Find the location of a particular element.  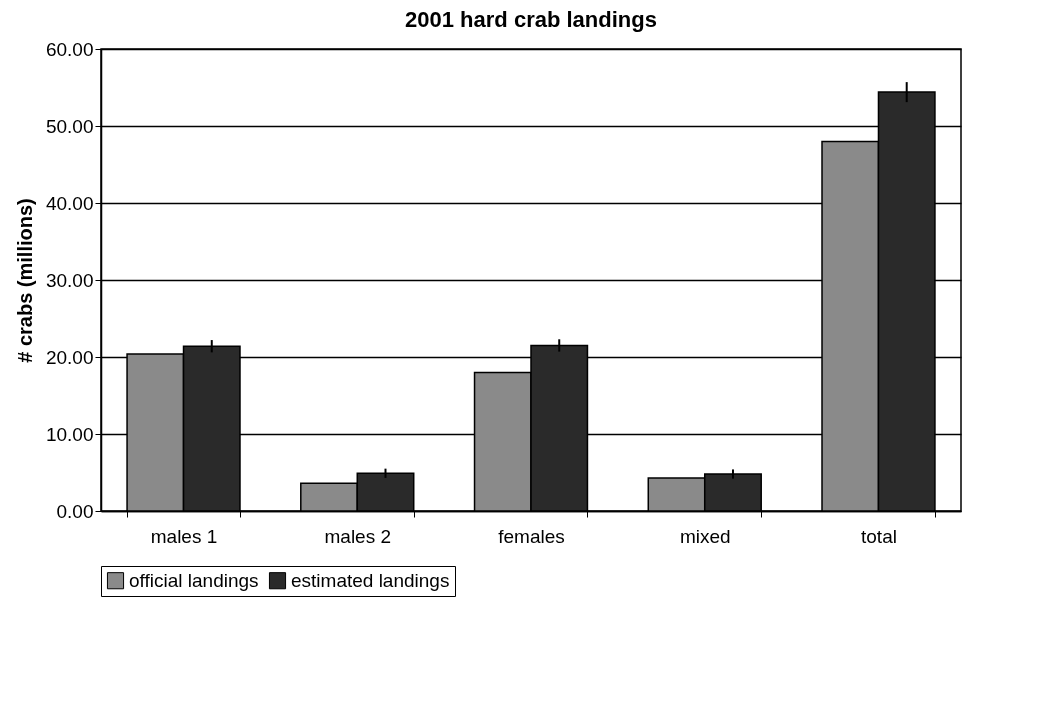

x-tick-label: total is located at coordinates (879, 536).